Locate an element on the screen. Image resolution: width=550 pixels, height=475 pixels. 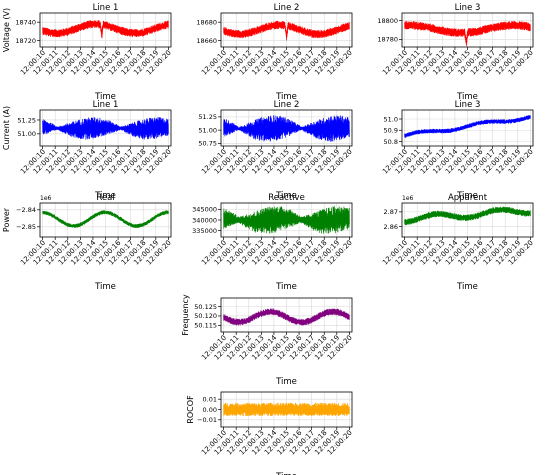
y-tick-label: 50.120 is located at coordinates (205, 316).